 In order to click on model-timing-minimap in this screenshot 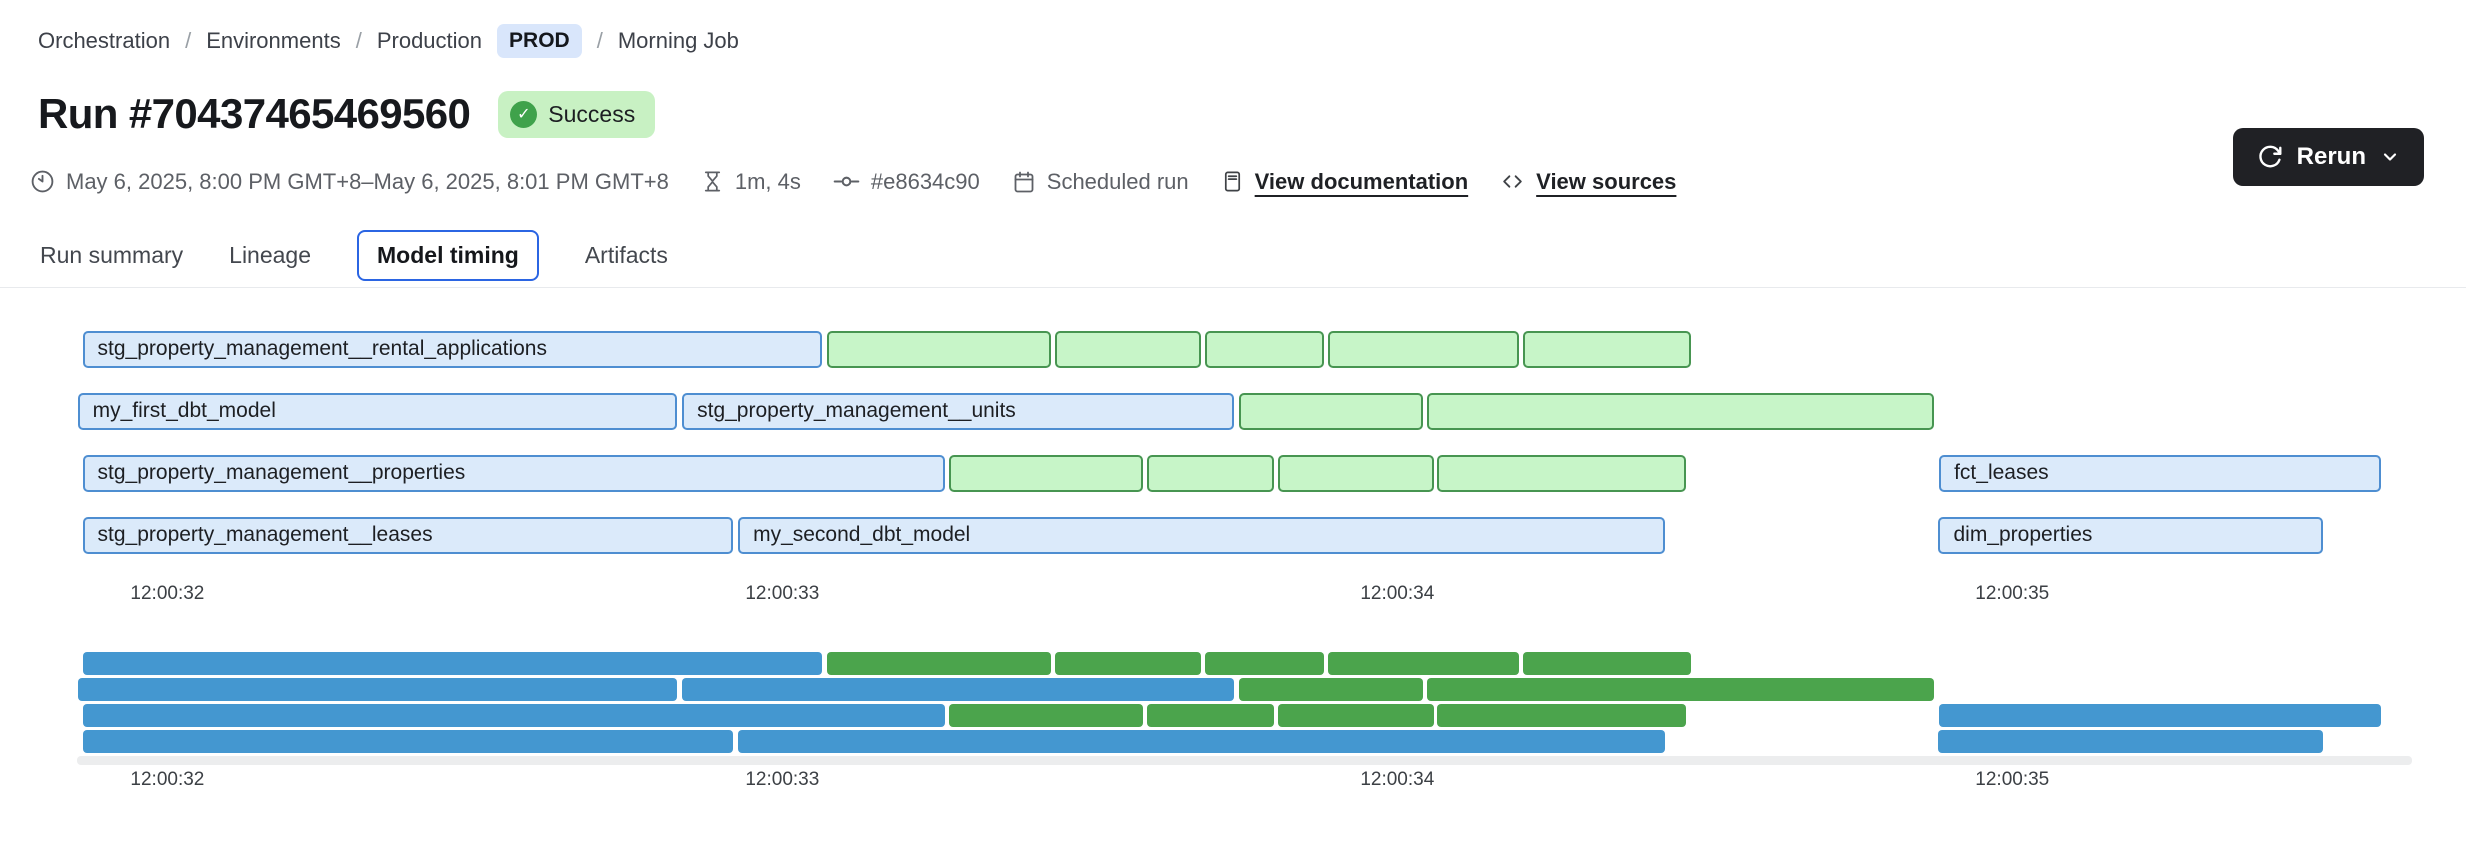, I will do `click(1244, 704)`.